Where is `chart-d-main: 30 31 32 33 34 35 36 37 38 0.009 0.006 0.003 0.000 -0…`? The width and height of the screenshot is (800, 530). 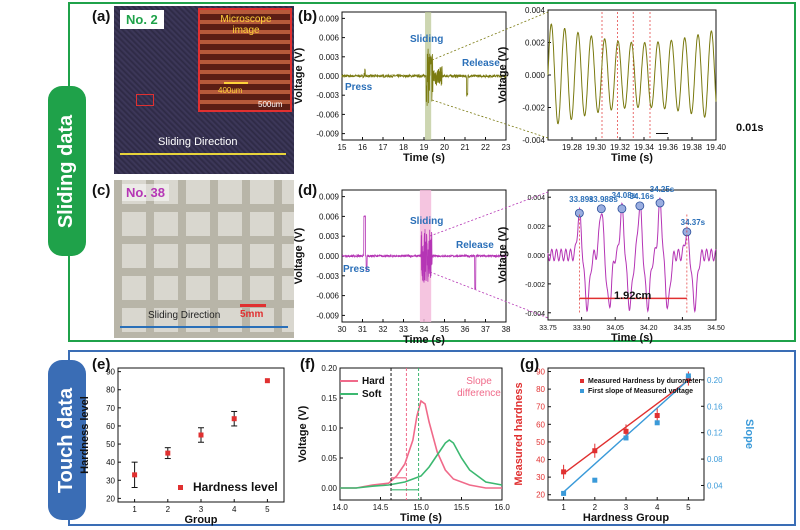
chart-d-main: 30 31 32 33 34 35 36 37 38 0.009 0.006 0.003 0.000 -0… is located at coordinates (402, 267).